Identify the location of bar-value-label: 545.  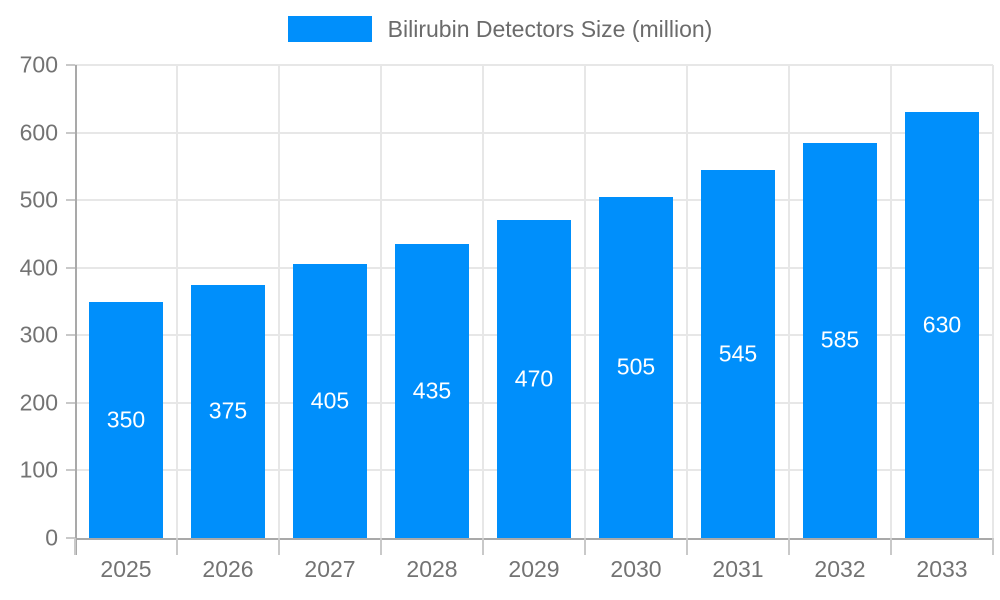
(738, 353).